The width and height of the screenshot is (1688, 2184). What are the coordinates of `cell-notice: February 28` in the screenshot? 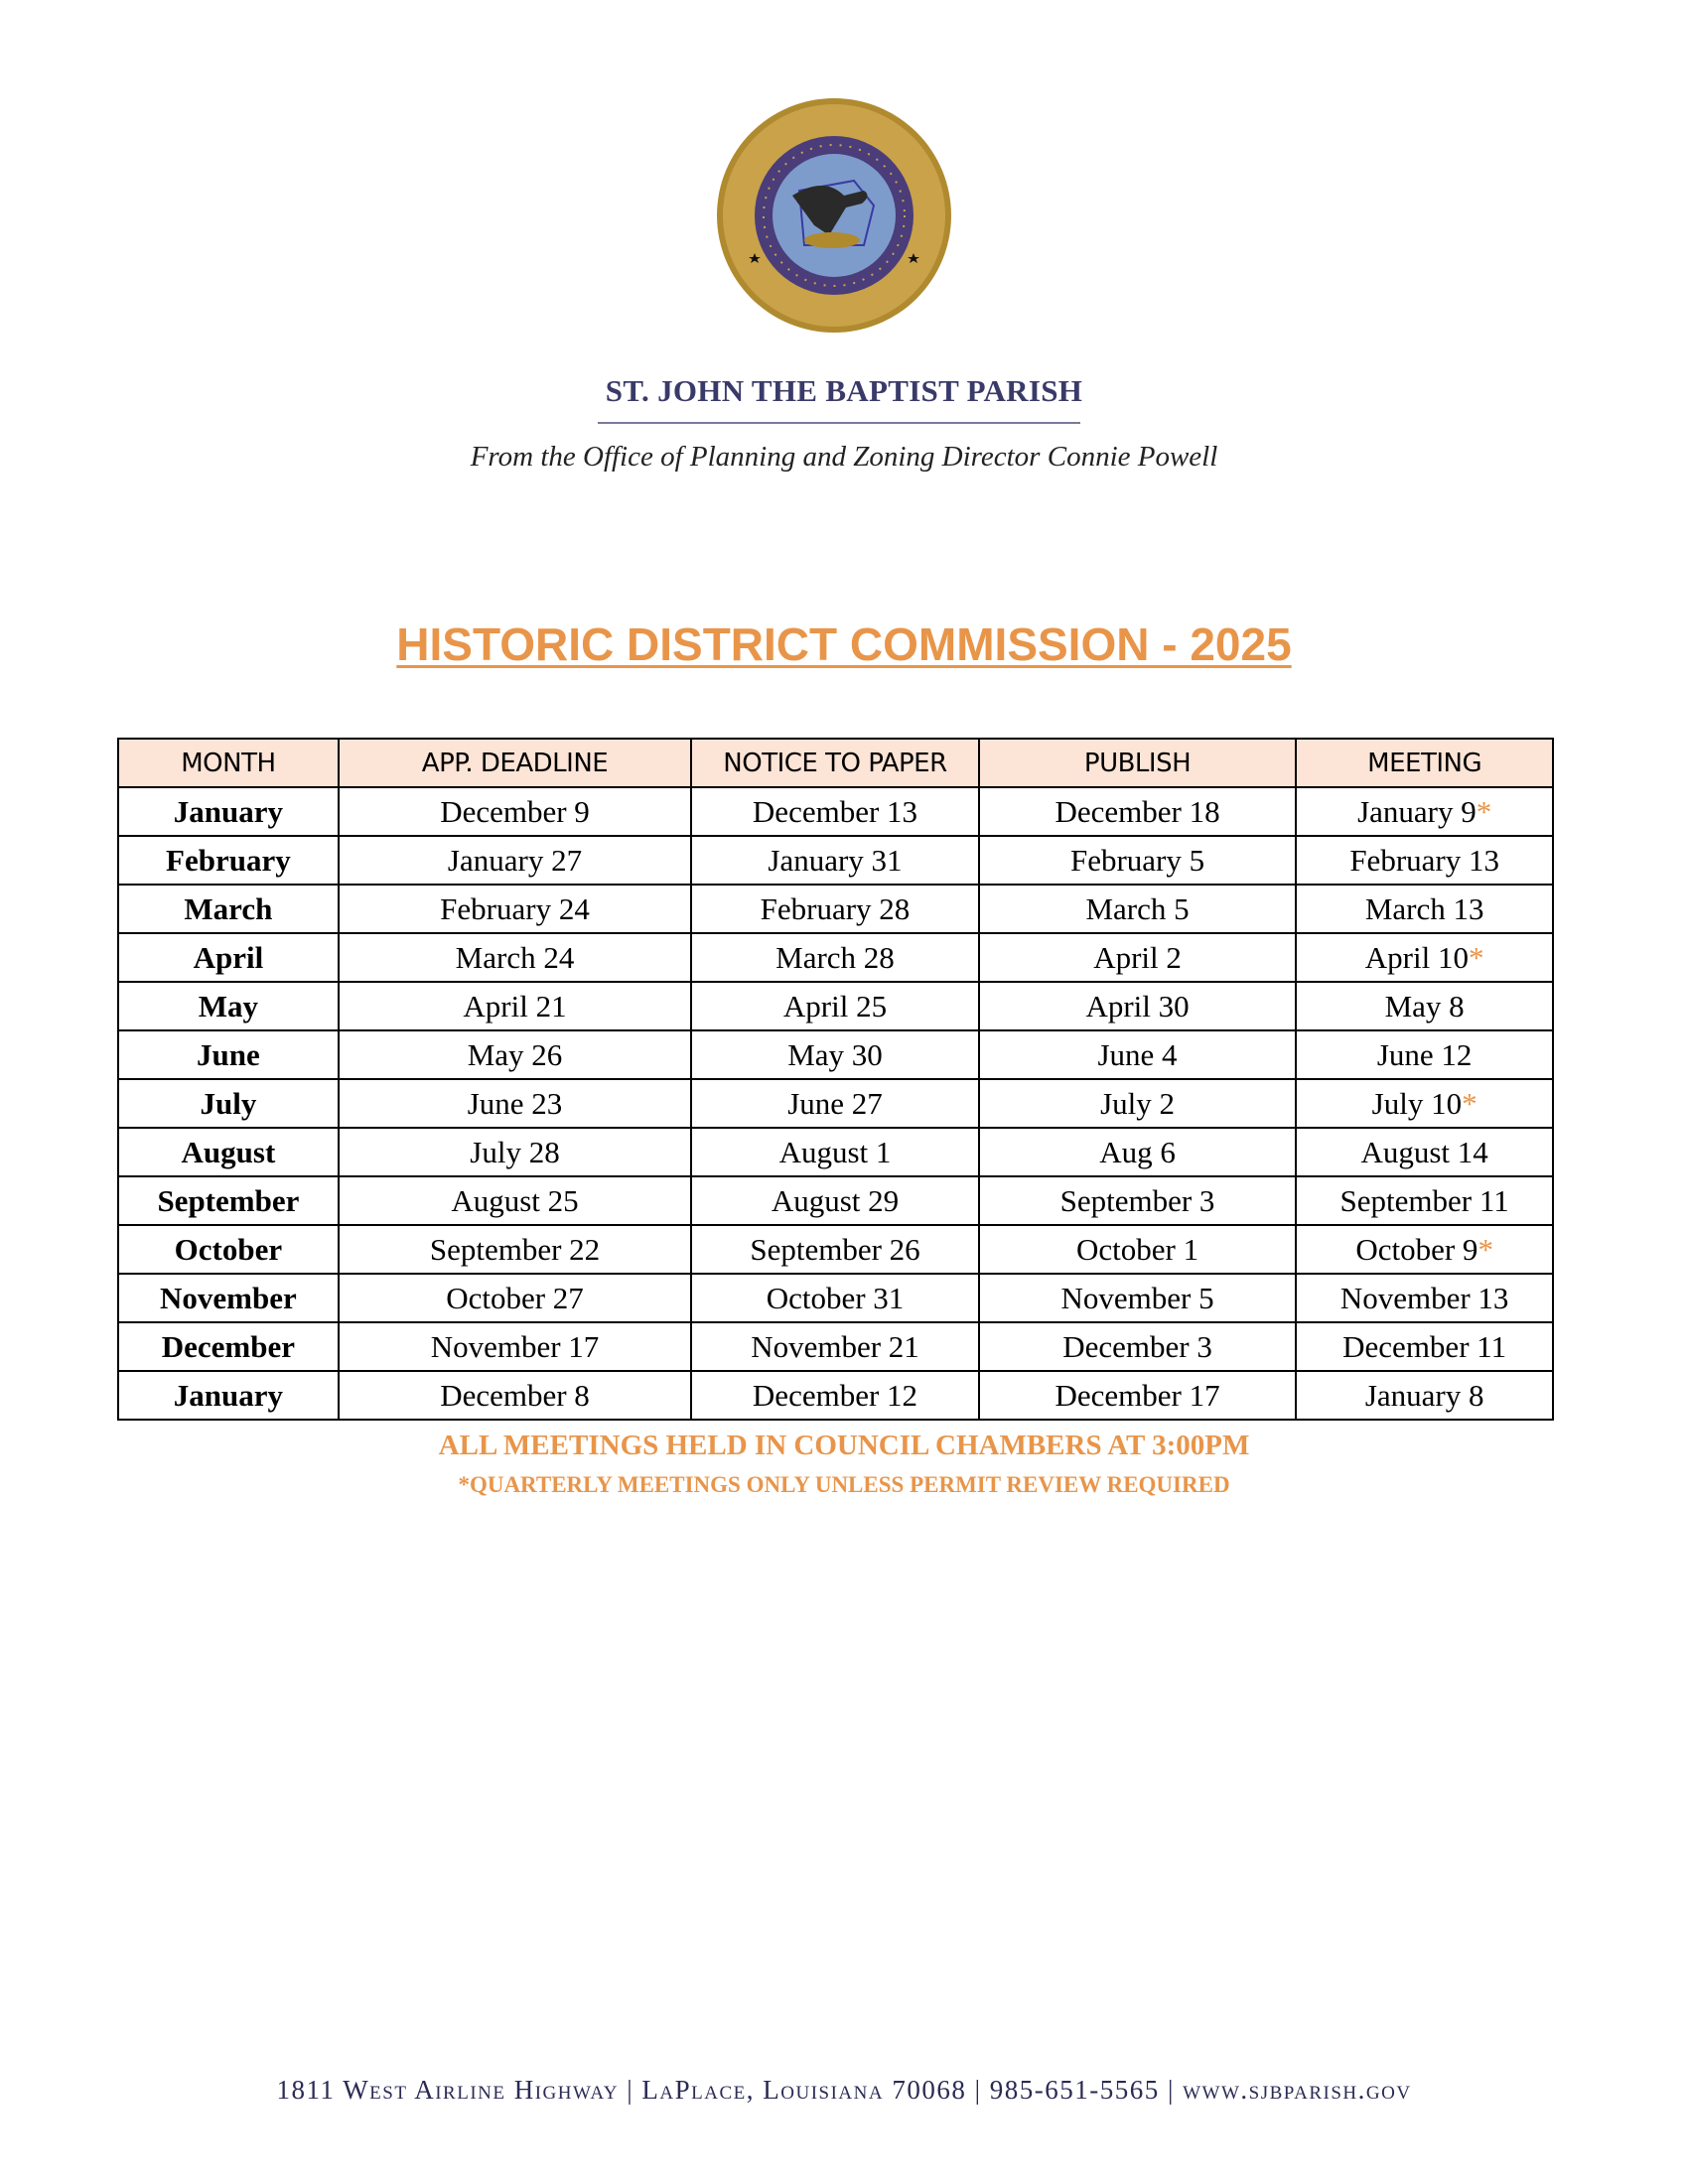 It's located at (835, 909).